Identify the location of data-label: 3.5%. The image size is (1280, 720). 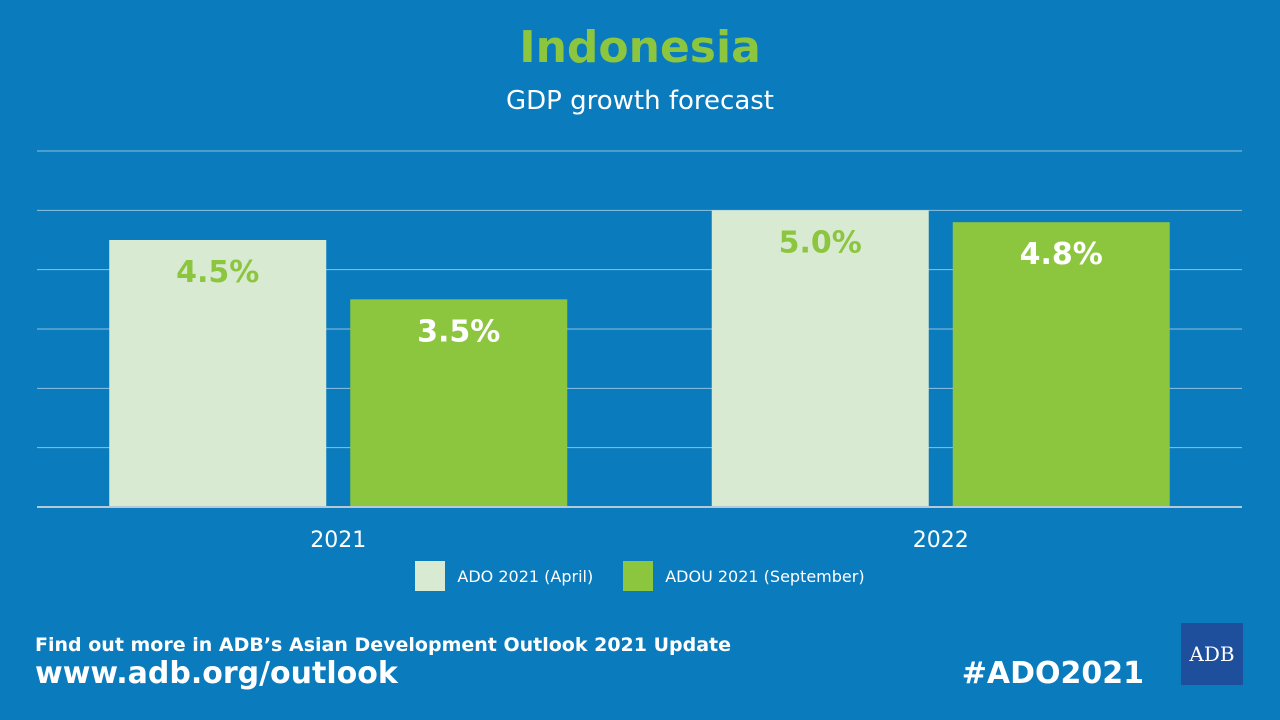
(458, 331).